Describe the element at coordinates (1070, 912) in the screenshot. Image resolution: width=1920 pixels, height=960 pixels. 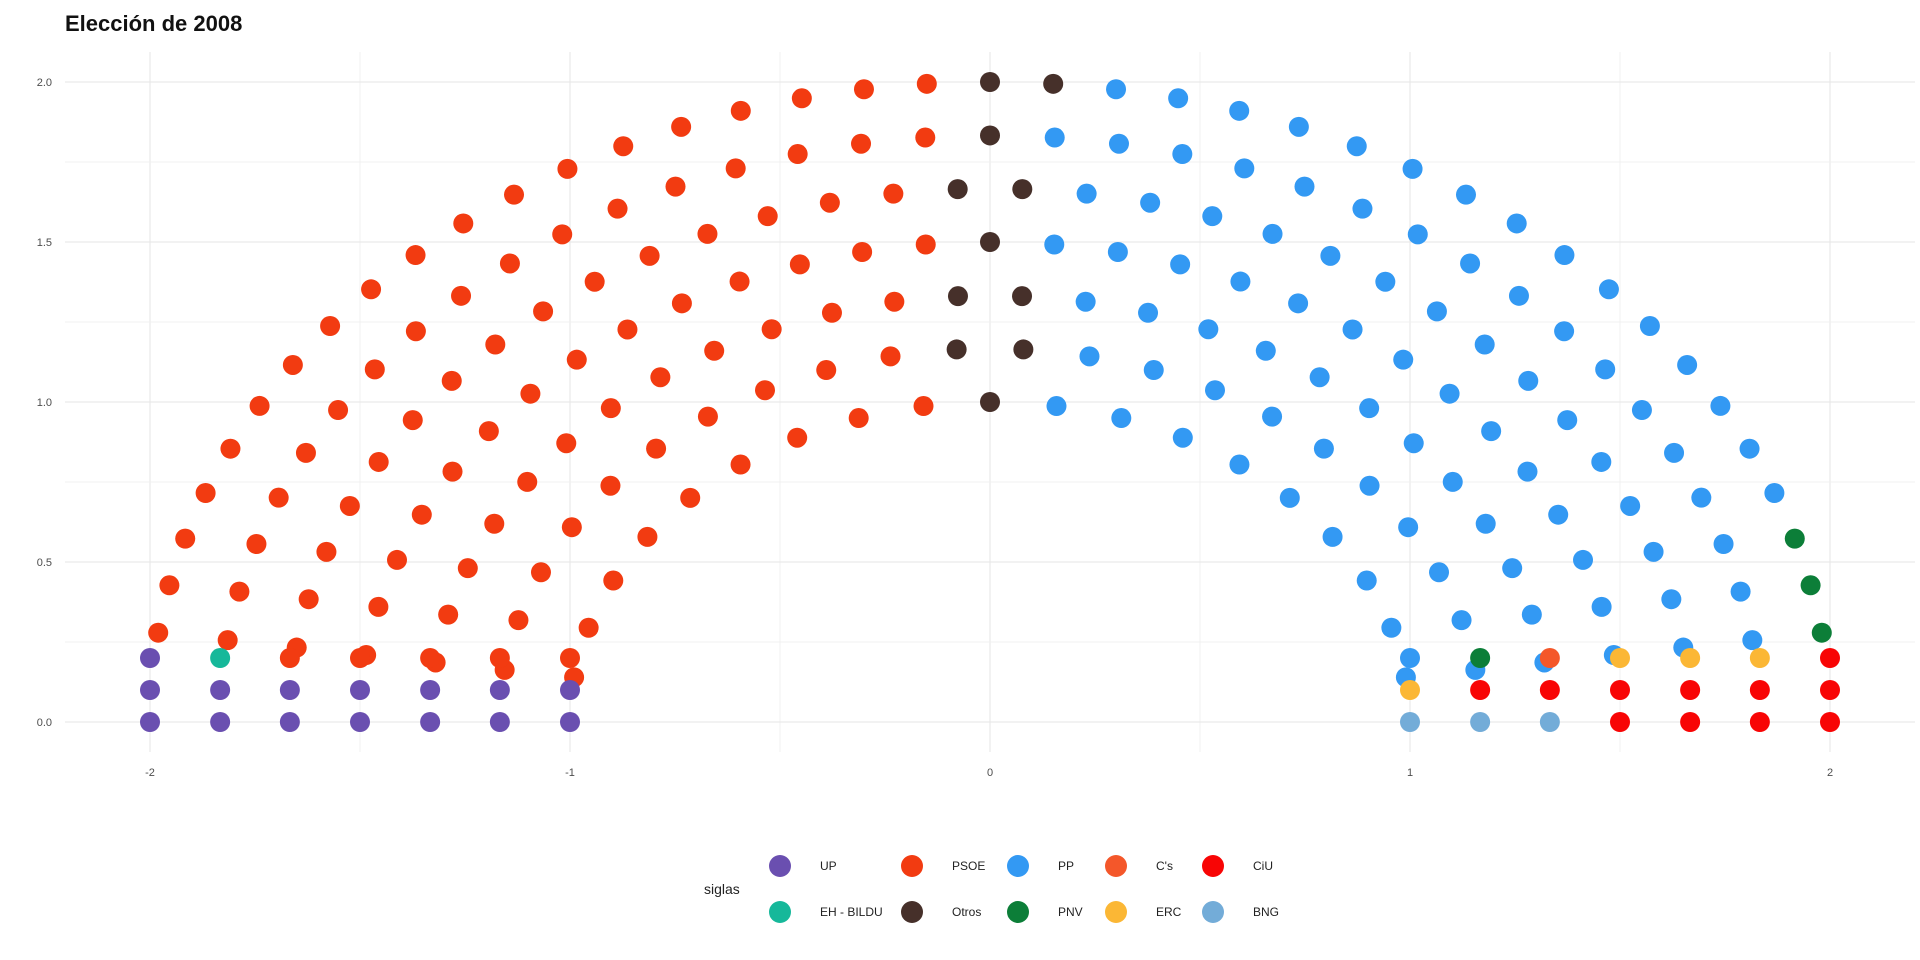
I see `legend-label: PNV` at that location.